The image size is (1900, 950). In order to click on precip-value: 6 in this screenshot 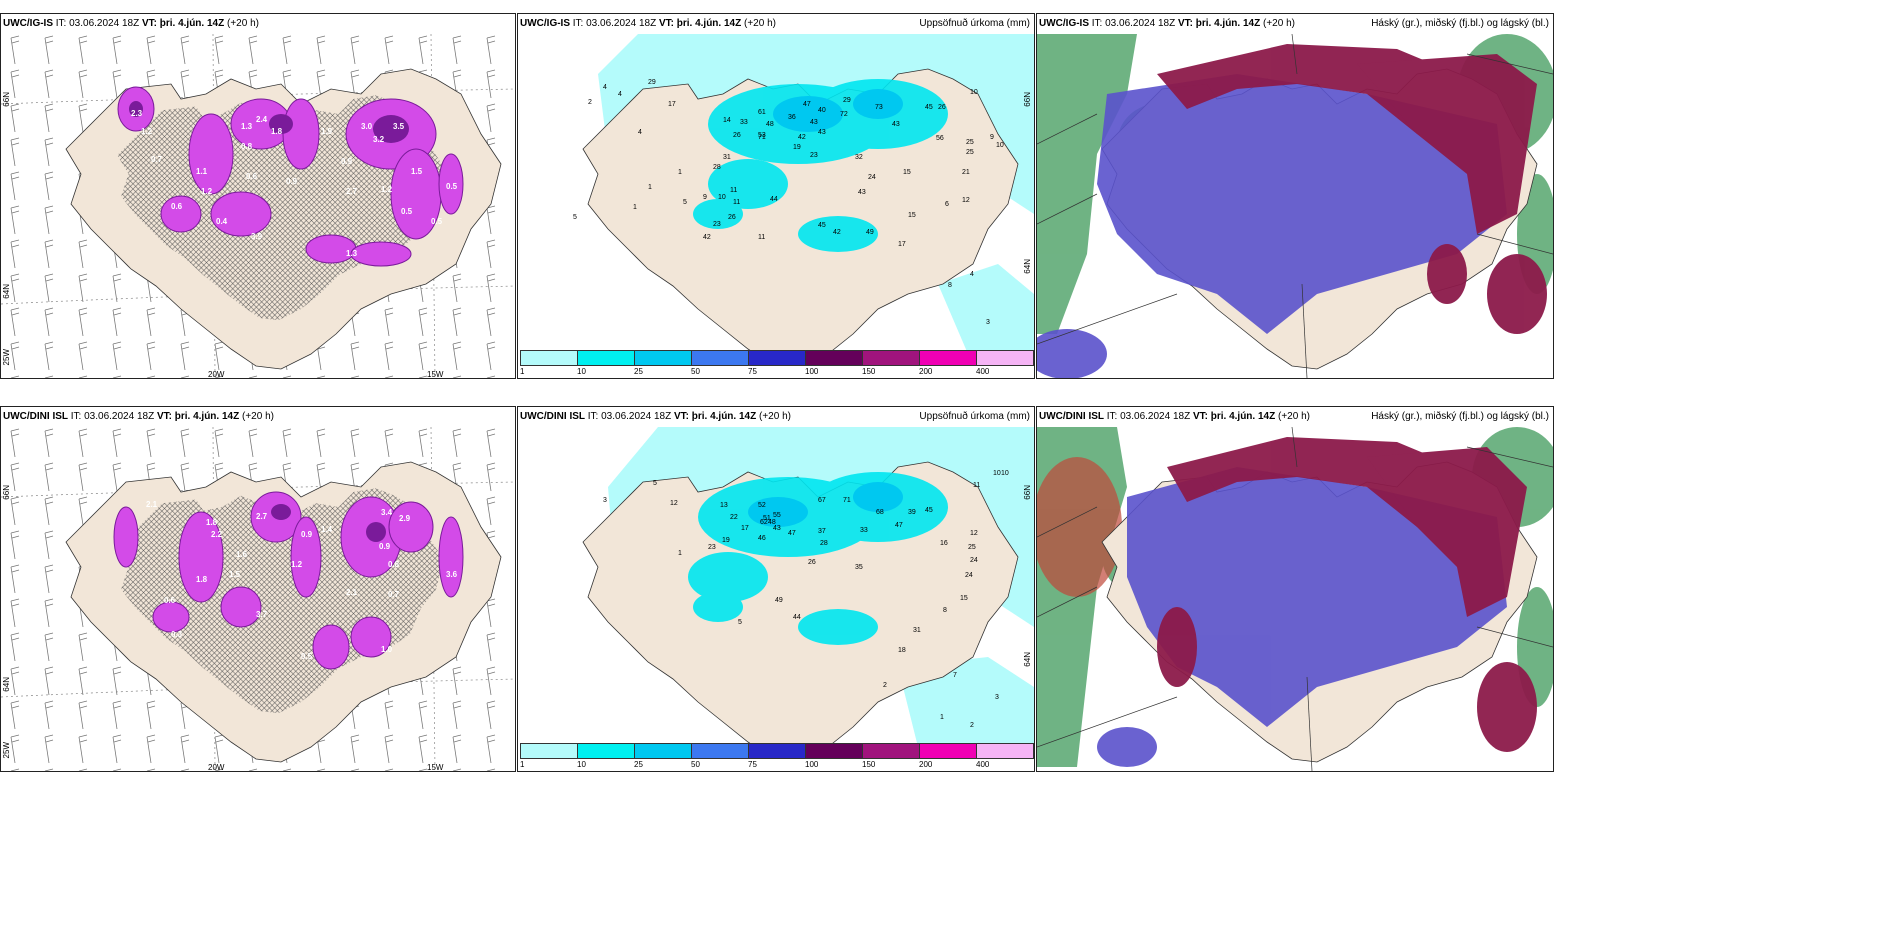, I will do `click(947, 204)`.